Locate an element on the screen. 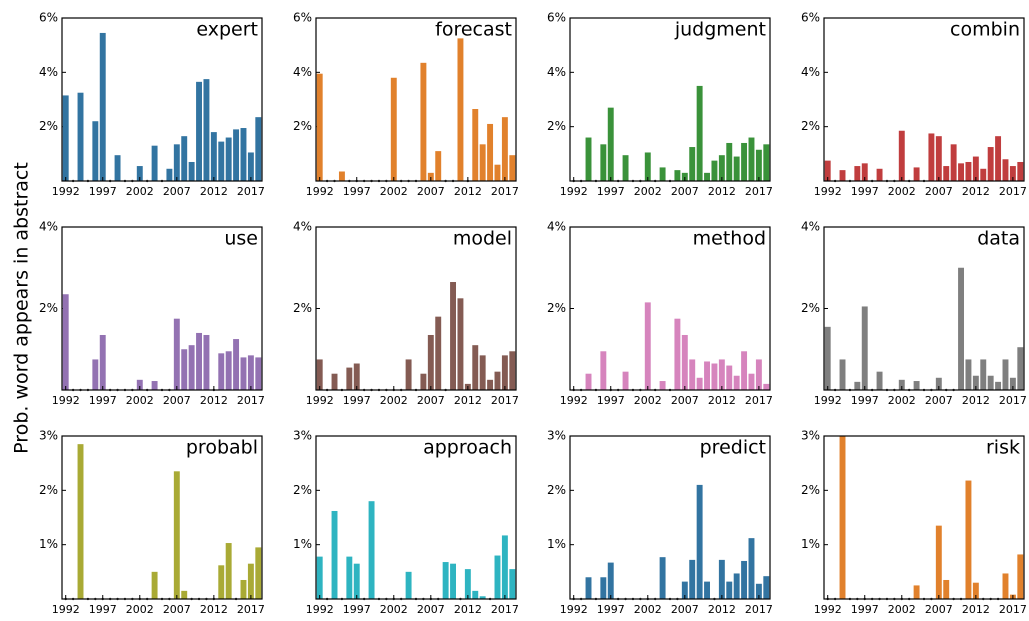 The width and height of the screenshot is (1029, 621). panel-title: probabl is located at coordinates (222, 448).